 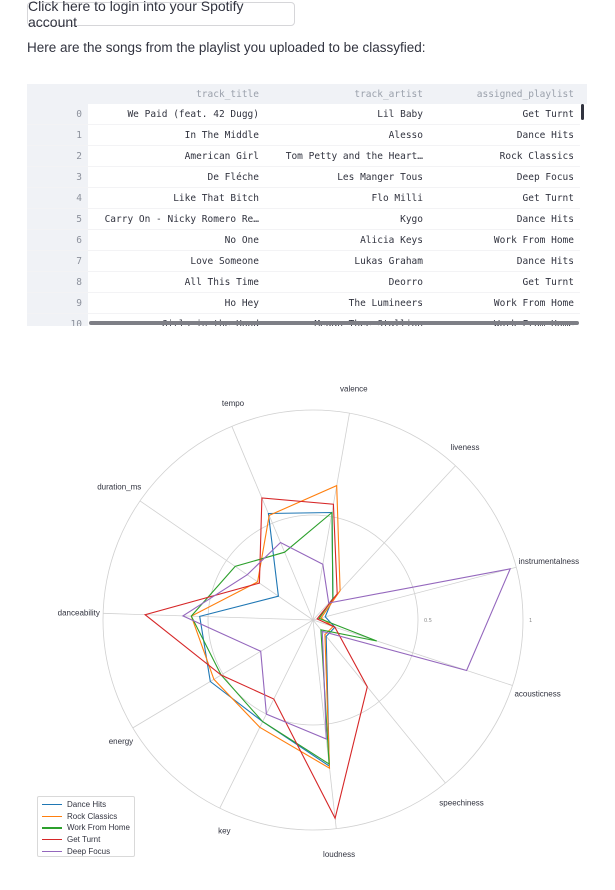 What do you see at coordinates (530, 621) in the screenshot?
I see `radial-tick-label: 1` at bounding box center [530, 621].